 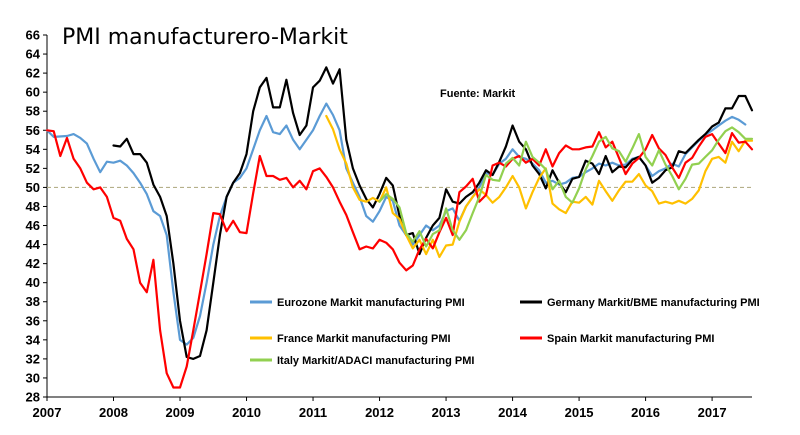 What do you see at coordinates (313, 412) in the screenshot?
I see `x-tick-label: 2011` at bounding box center [313, 412].